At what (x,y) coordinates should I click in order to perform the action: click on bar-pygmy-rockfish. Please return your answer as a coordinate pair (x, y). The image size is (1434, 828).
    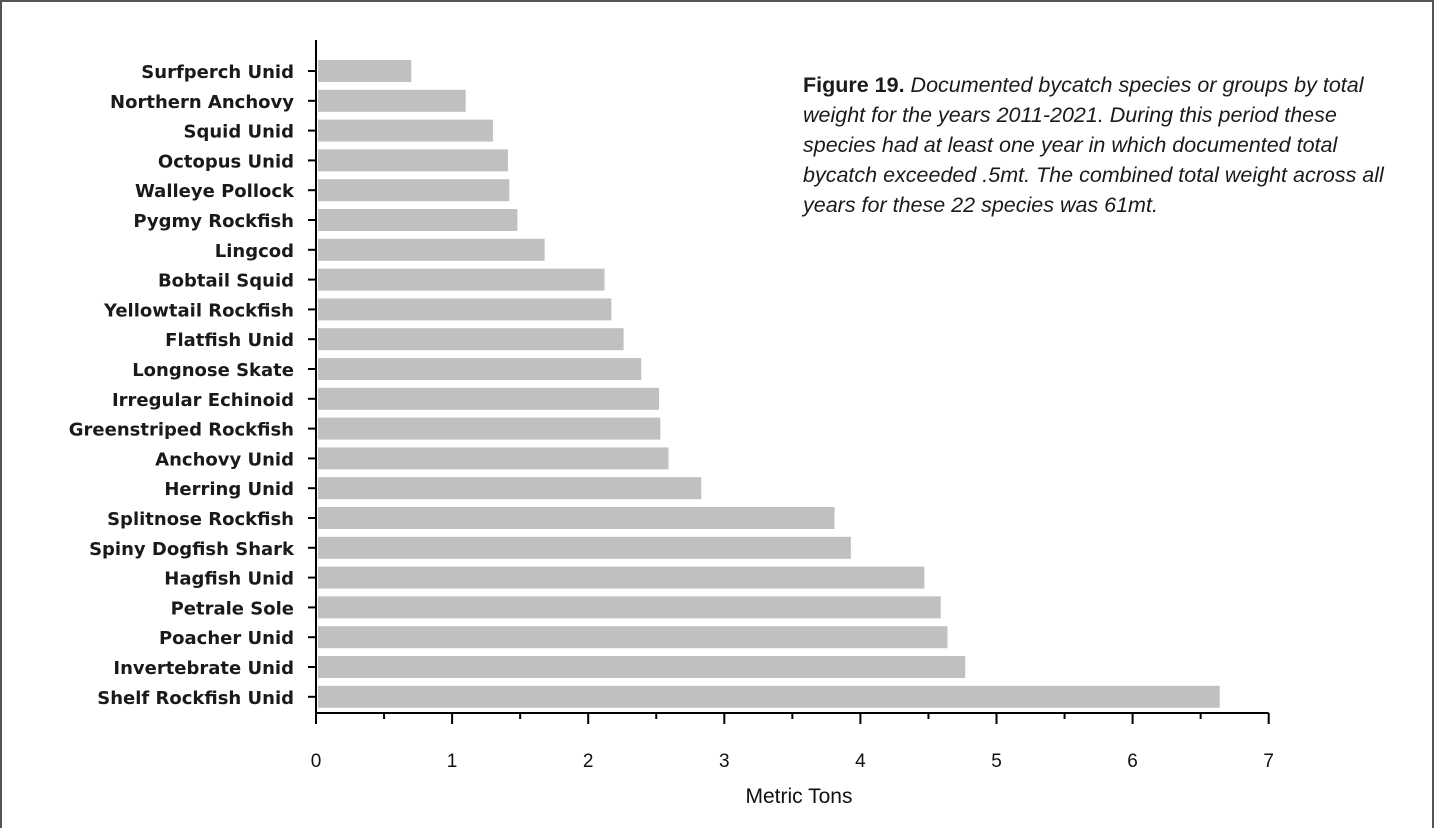
    Looking at the image, I should click on (418, 220).